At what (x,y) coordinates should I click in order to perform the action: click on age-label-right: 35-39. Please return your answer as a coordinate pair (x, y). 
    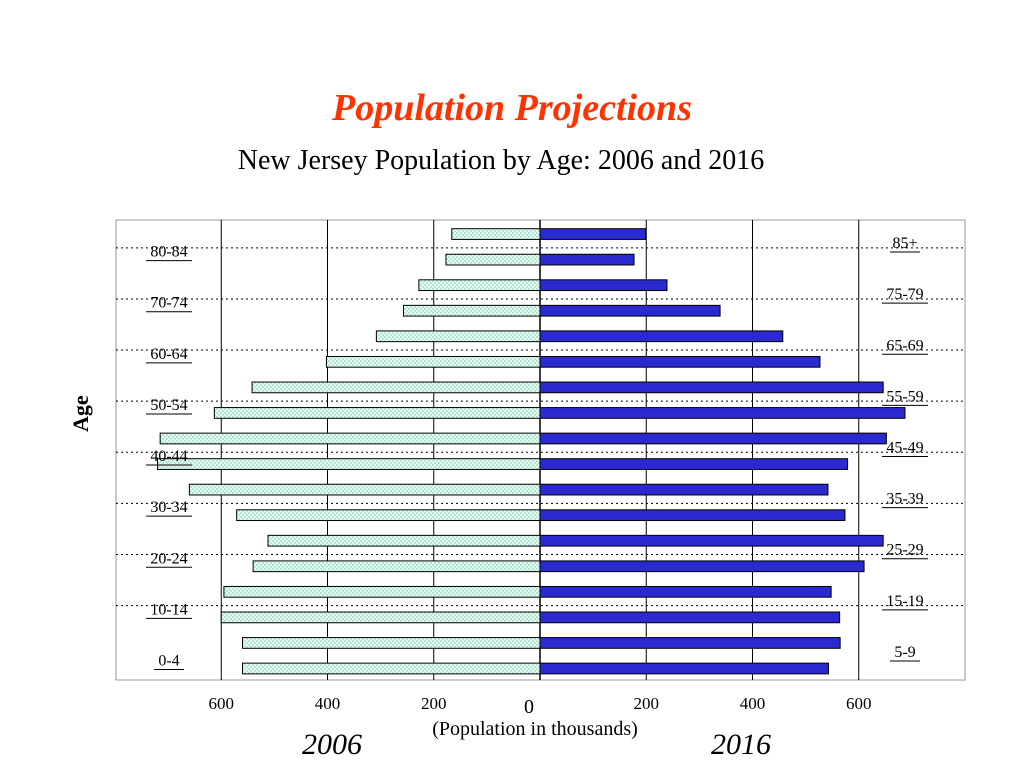
    Looking at the image, I should click on (904, 499).